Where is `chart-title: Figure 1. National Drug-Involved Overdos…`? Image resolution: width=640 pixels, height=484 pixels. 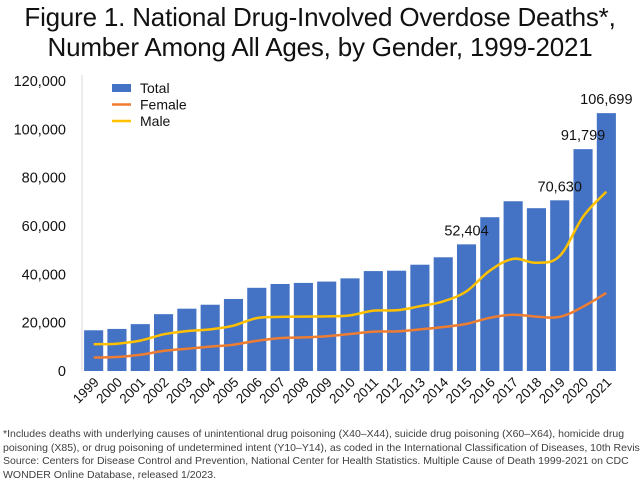
chart-title: Figure 1. National Drug-Involved Overdos… is located at coordinates (320, 32).